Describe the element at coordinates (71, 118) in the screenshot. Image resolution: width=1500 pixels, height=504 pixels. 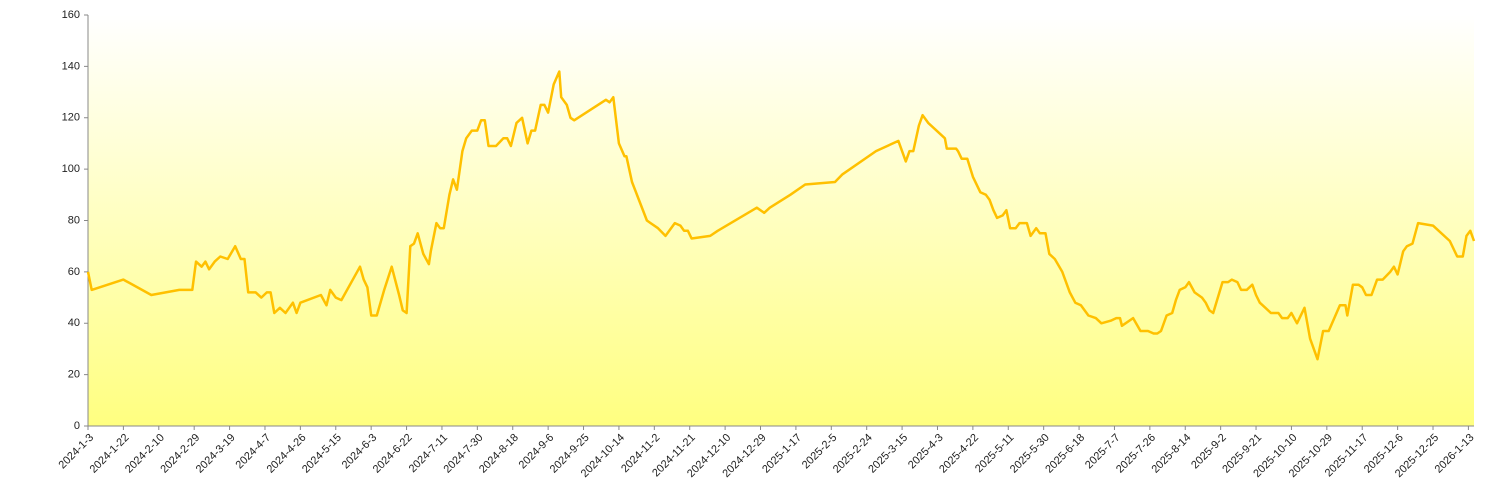
I see `y-tick-label: 120` at that location.